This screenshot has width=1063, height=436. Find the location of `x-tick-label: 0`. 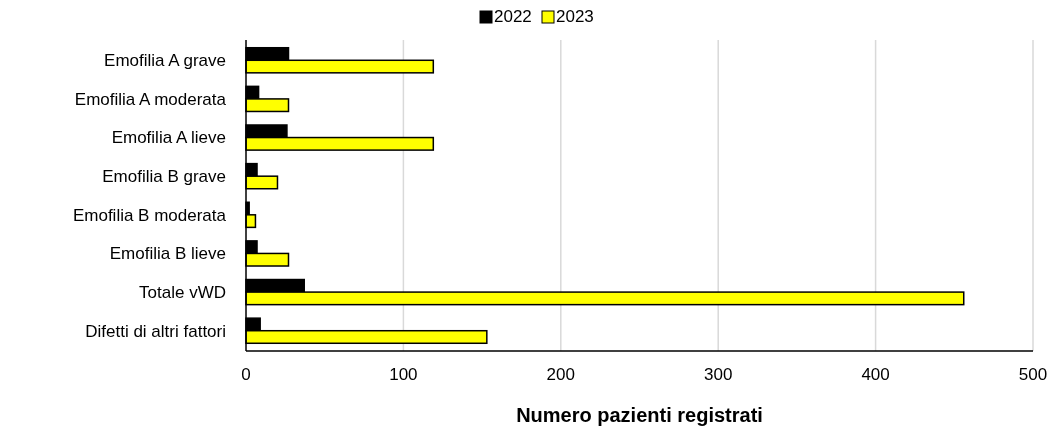

x-tick-label: 0 is located at coordinates (246, 374).